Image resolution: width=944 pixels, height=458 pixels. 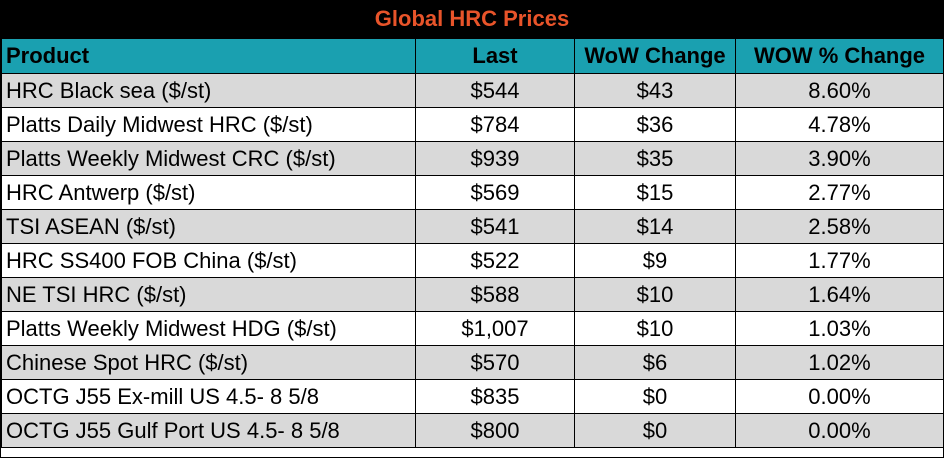 I want to click on cell-product: NE TSI HRC ($/st), so click(x=208, y=294).